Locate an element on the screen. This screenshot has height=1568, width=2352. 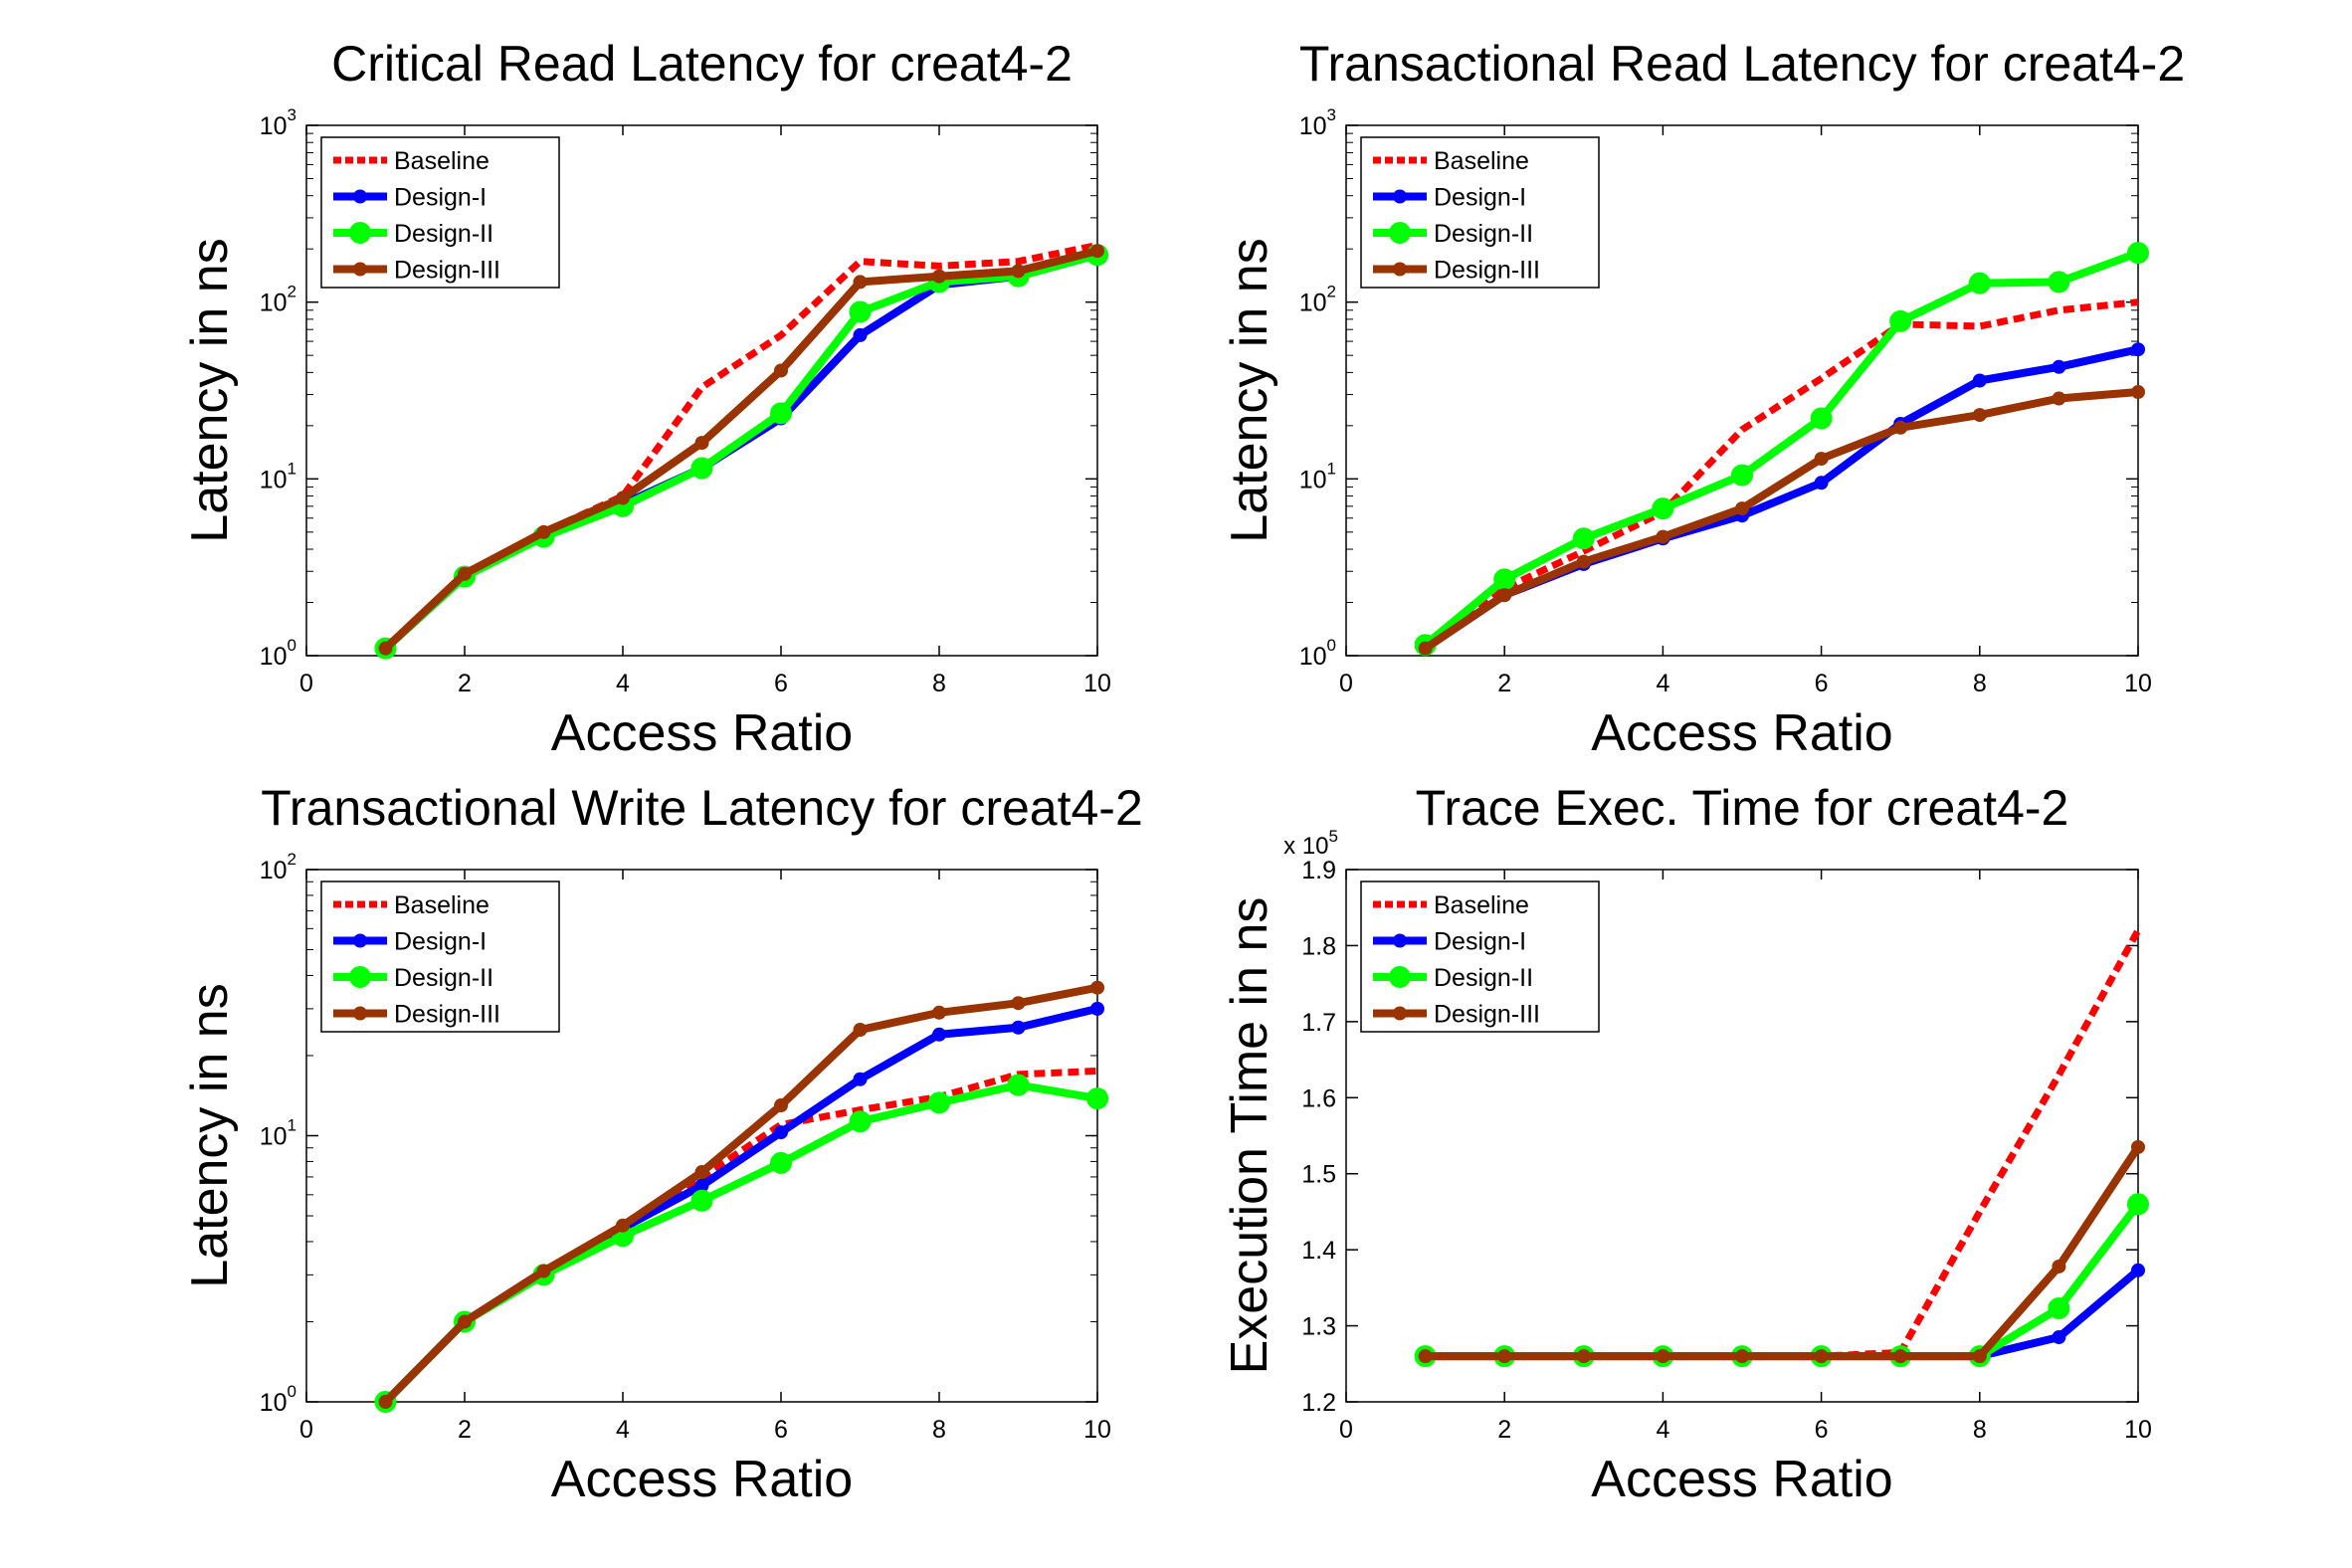
legend-item: Design-II is located at coordinates (1453, 978).